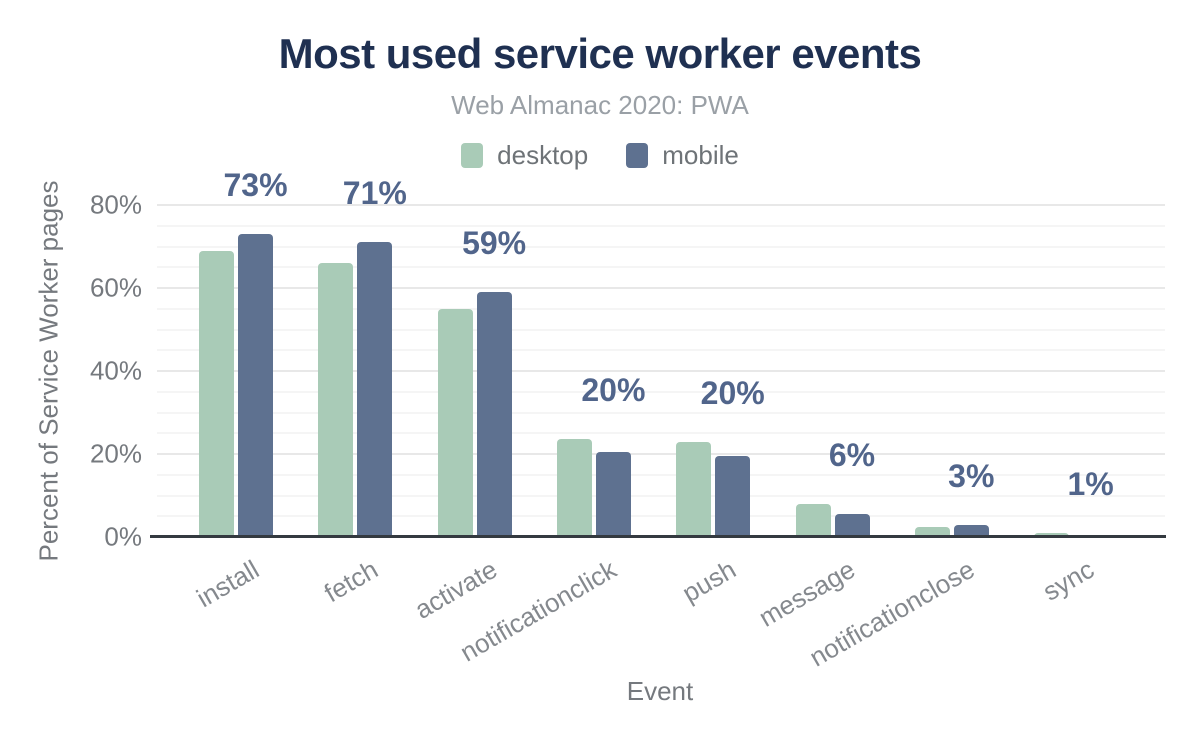 The height and width of the screenshot is (742, 1200). Describe the element at coordinates (455, 422) in the screenshot. I see `bar-desktop-activate` at that location.